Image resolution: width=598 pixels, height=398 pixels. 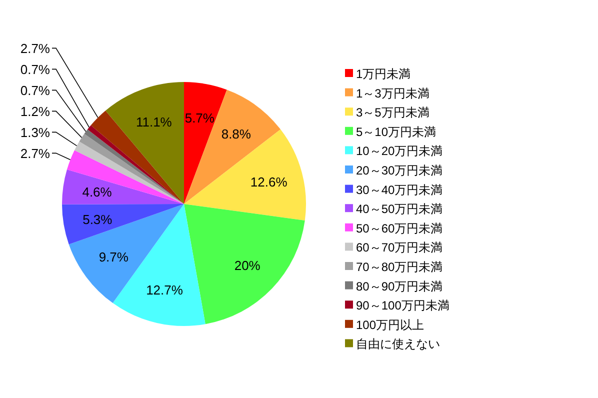 I want to click on data-label: 12.7%, so click(x=165, y=290).